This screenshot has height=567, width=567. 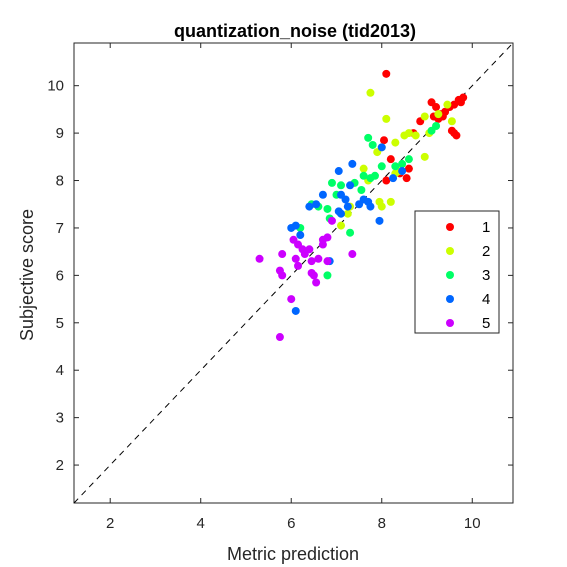 What do you see at coordinates (472, 523) in the screenshot?
I see `x-tick-label: 10` at bounding box center [472, 523].